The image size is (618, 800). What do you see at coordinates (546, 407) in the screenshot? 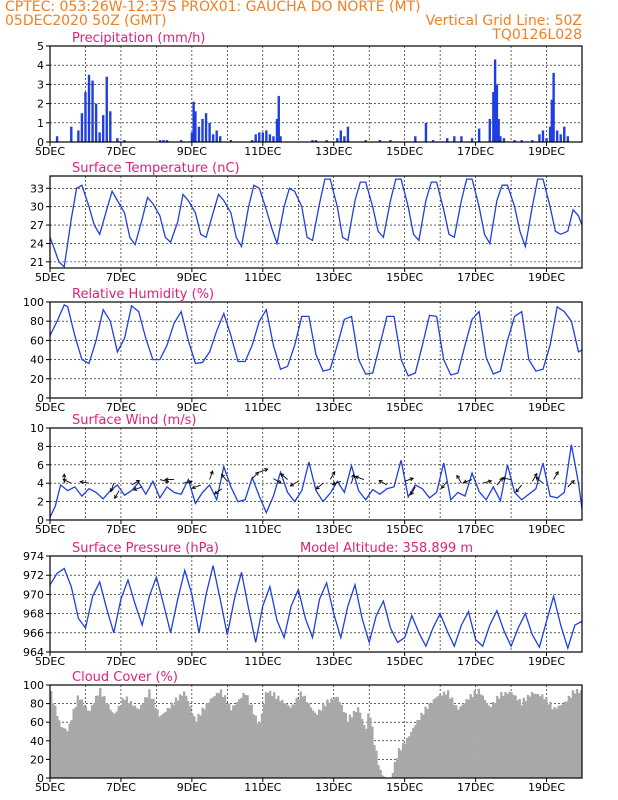
I see `x-tick-label: 19DEC` at bounding box center [546, 407].